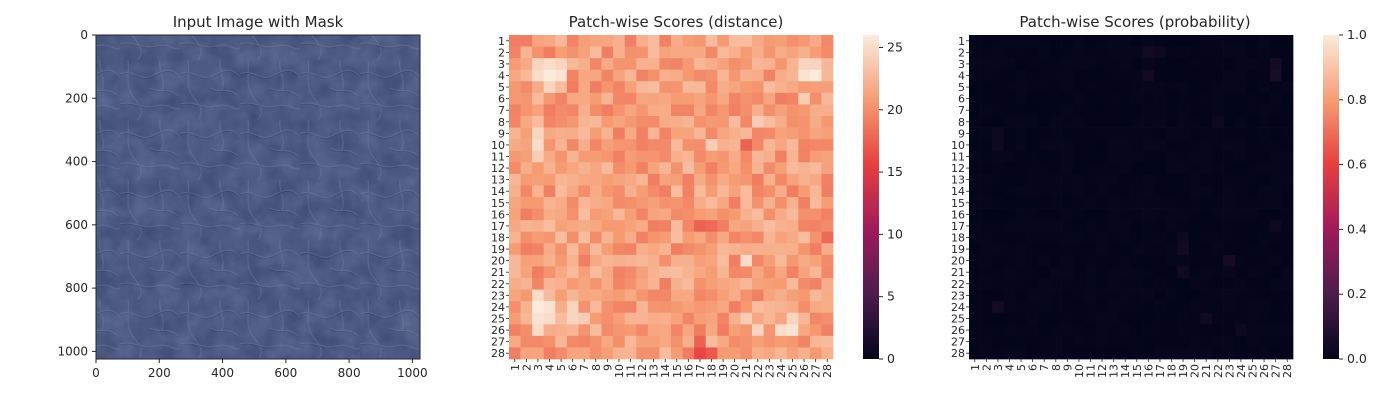 The width and height of the screenshot is (1400, 400). What do you see at coordinates (515, 367) in the screenshot?
I see `col-label: 1` at bounding box center [515, 367].